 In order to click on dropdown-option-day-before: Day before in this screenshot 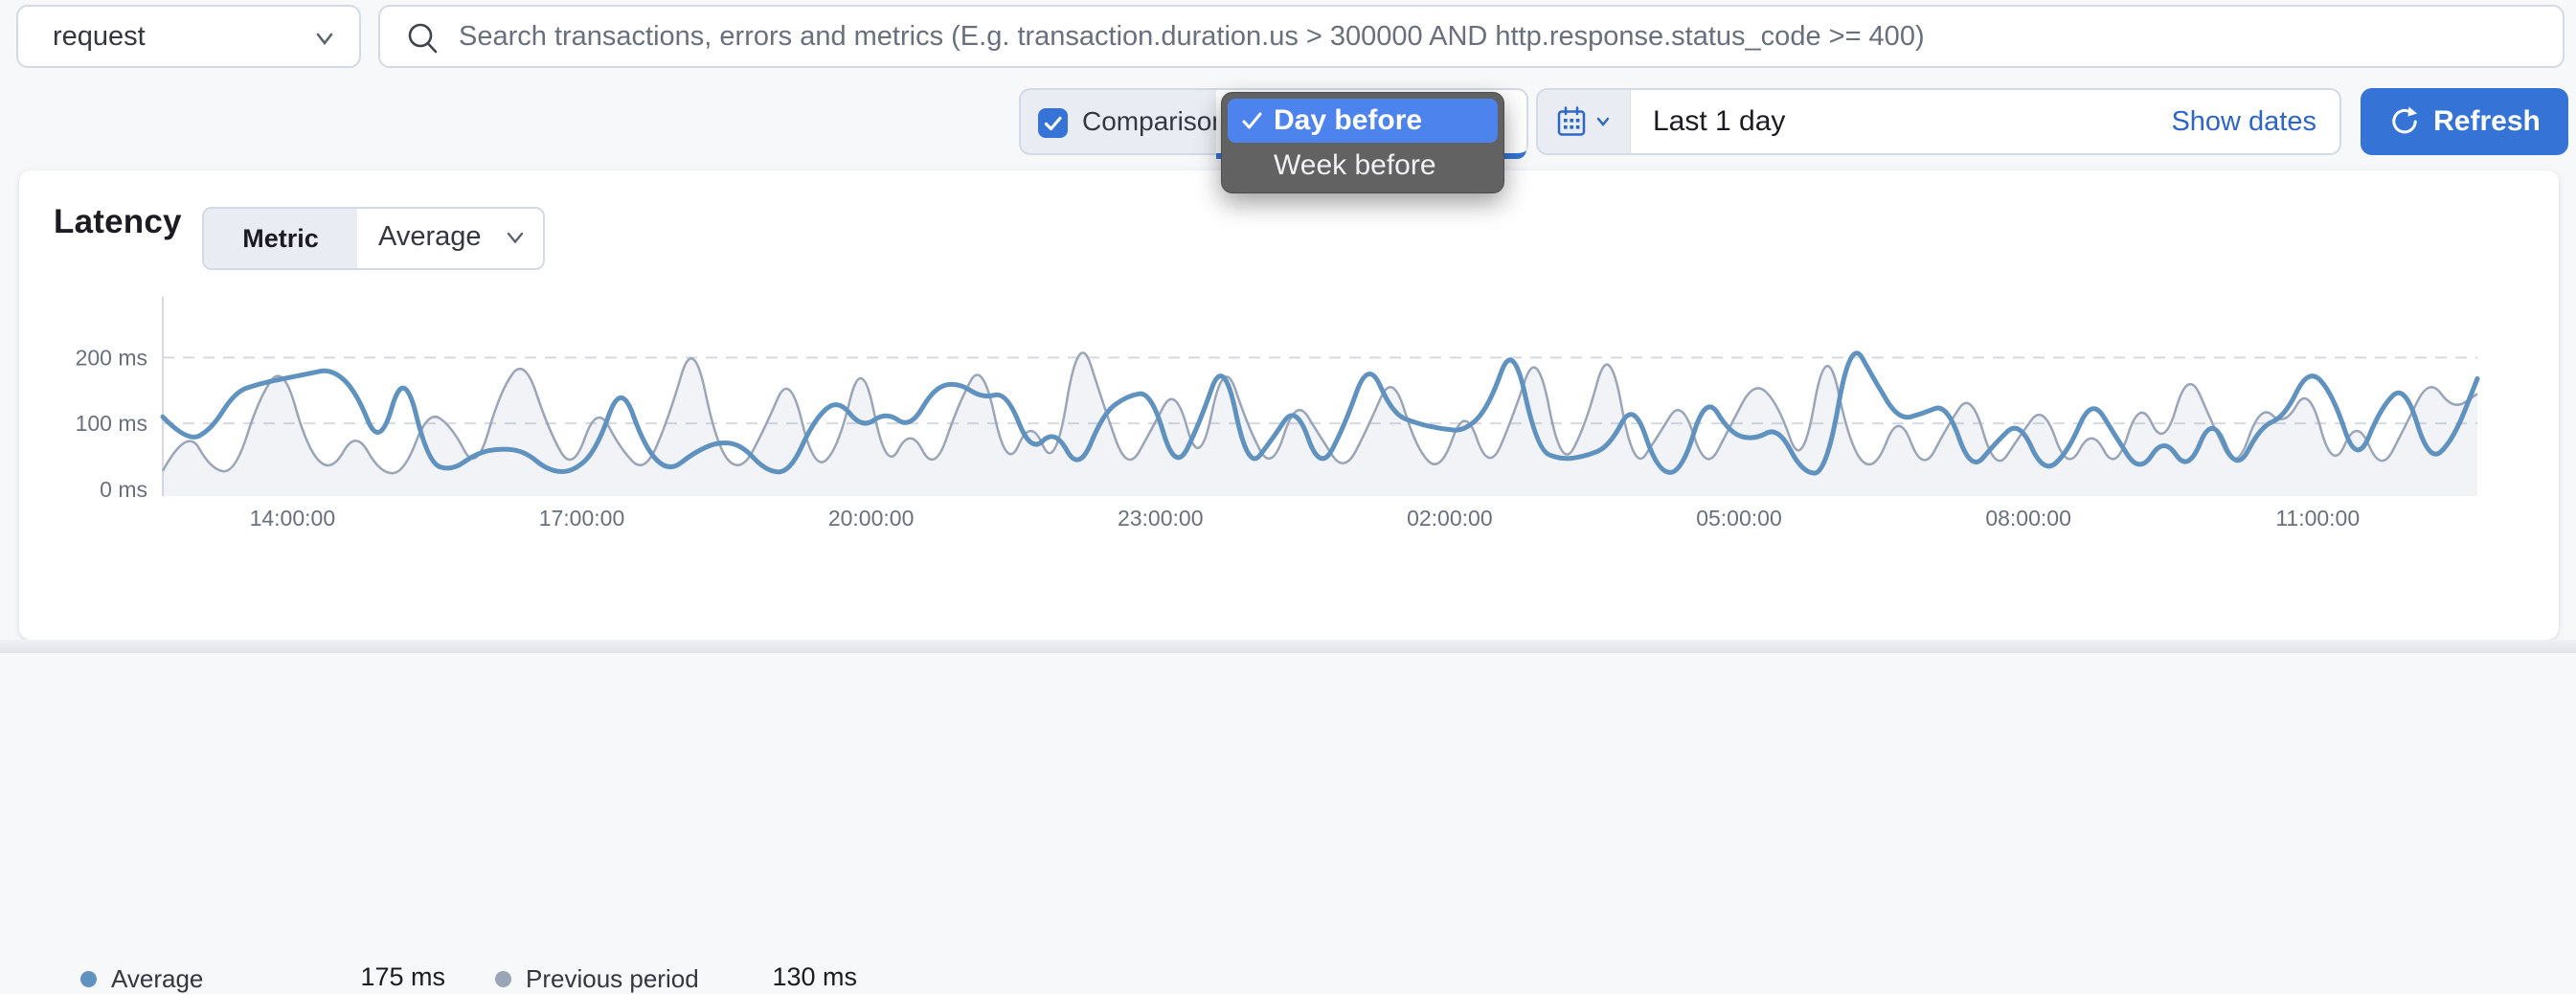, I will do `click(1363, 121)`.